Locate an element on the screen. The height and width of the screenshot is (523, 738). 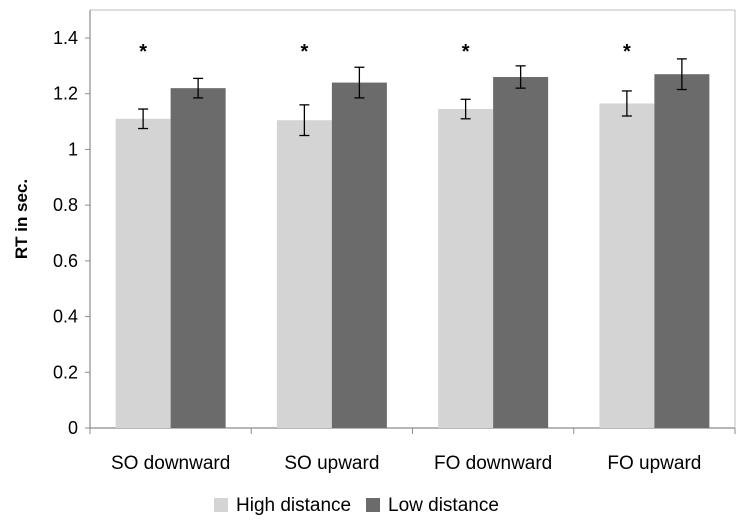
x-category-label: SO upward is located at coordinates (331, 463).